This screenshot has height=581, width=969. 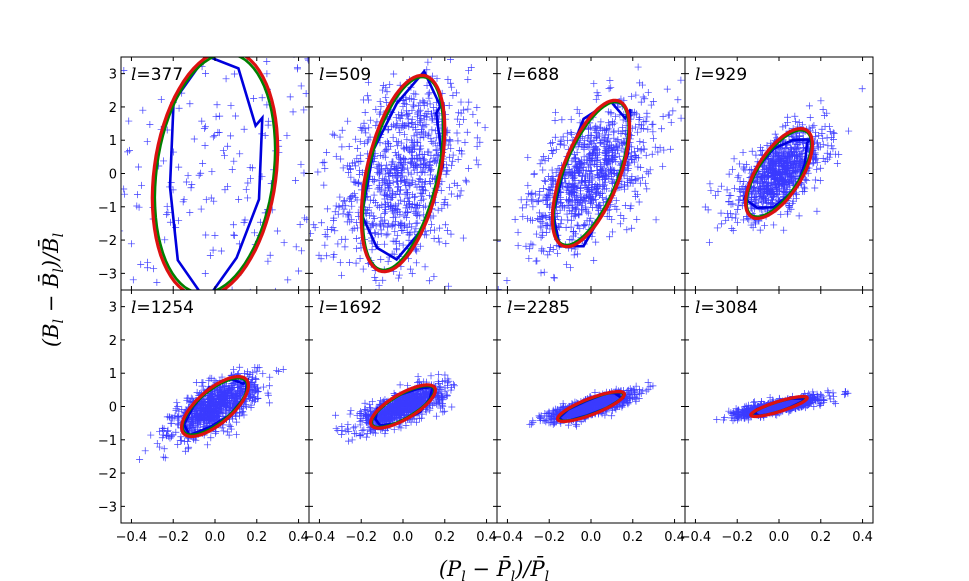 What do you see at coordinates (403, 170) in the screenshot?
I see `plot-area` at bounding box center [403, 170].